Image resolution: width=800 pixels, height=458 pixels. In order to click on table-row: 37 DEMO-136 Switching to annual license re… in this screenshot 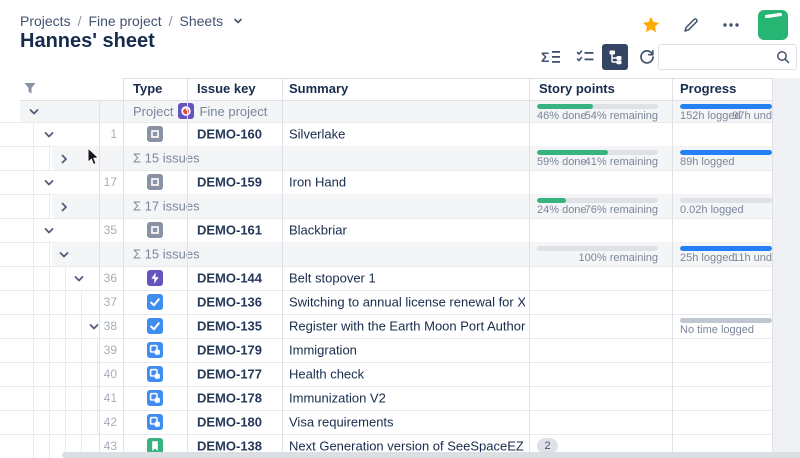, I will do `click(400, 302)`.